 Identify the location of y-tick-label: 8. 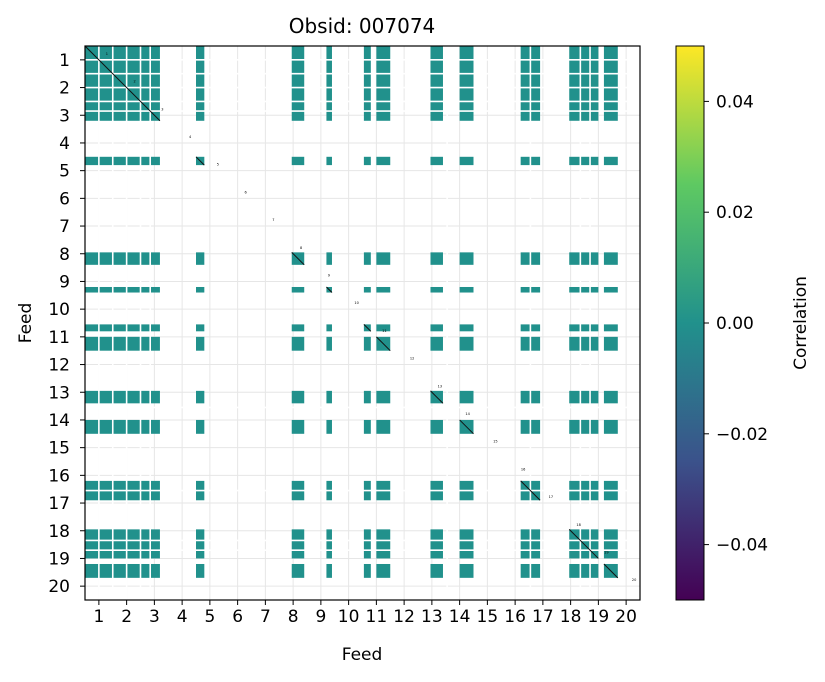
(64, 255).